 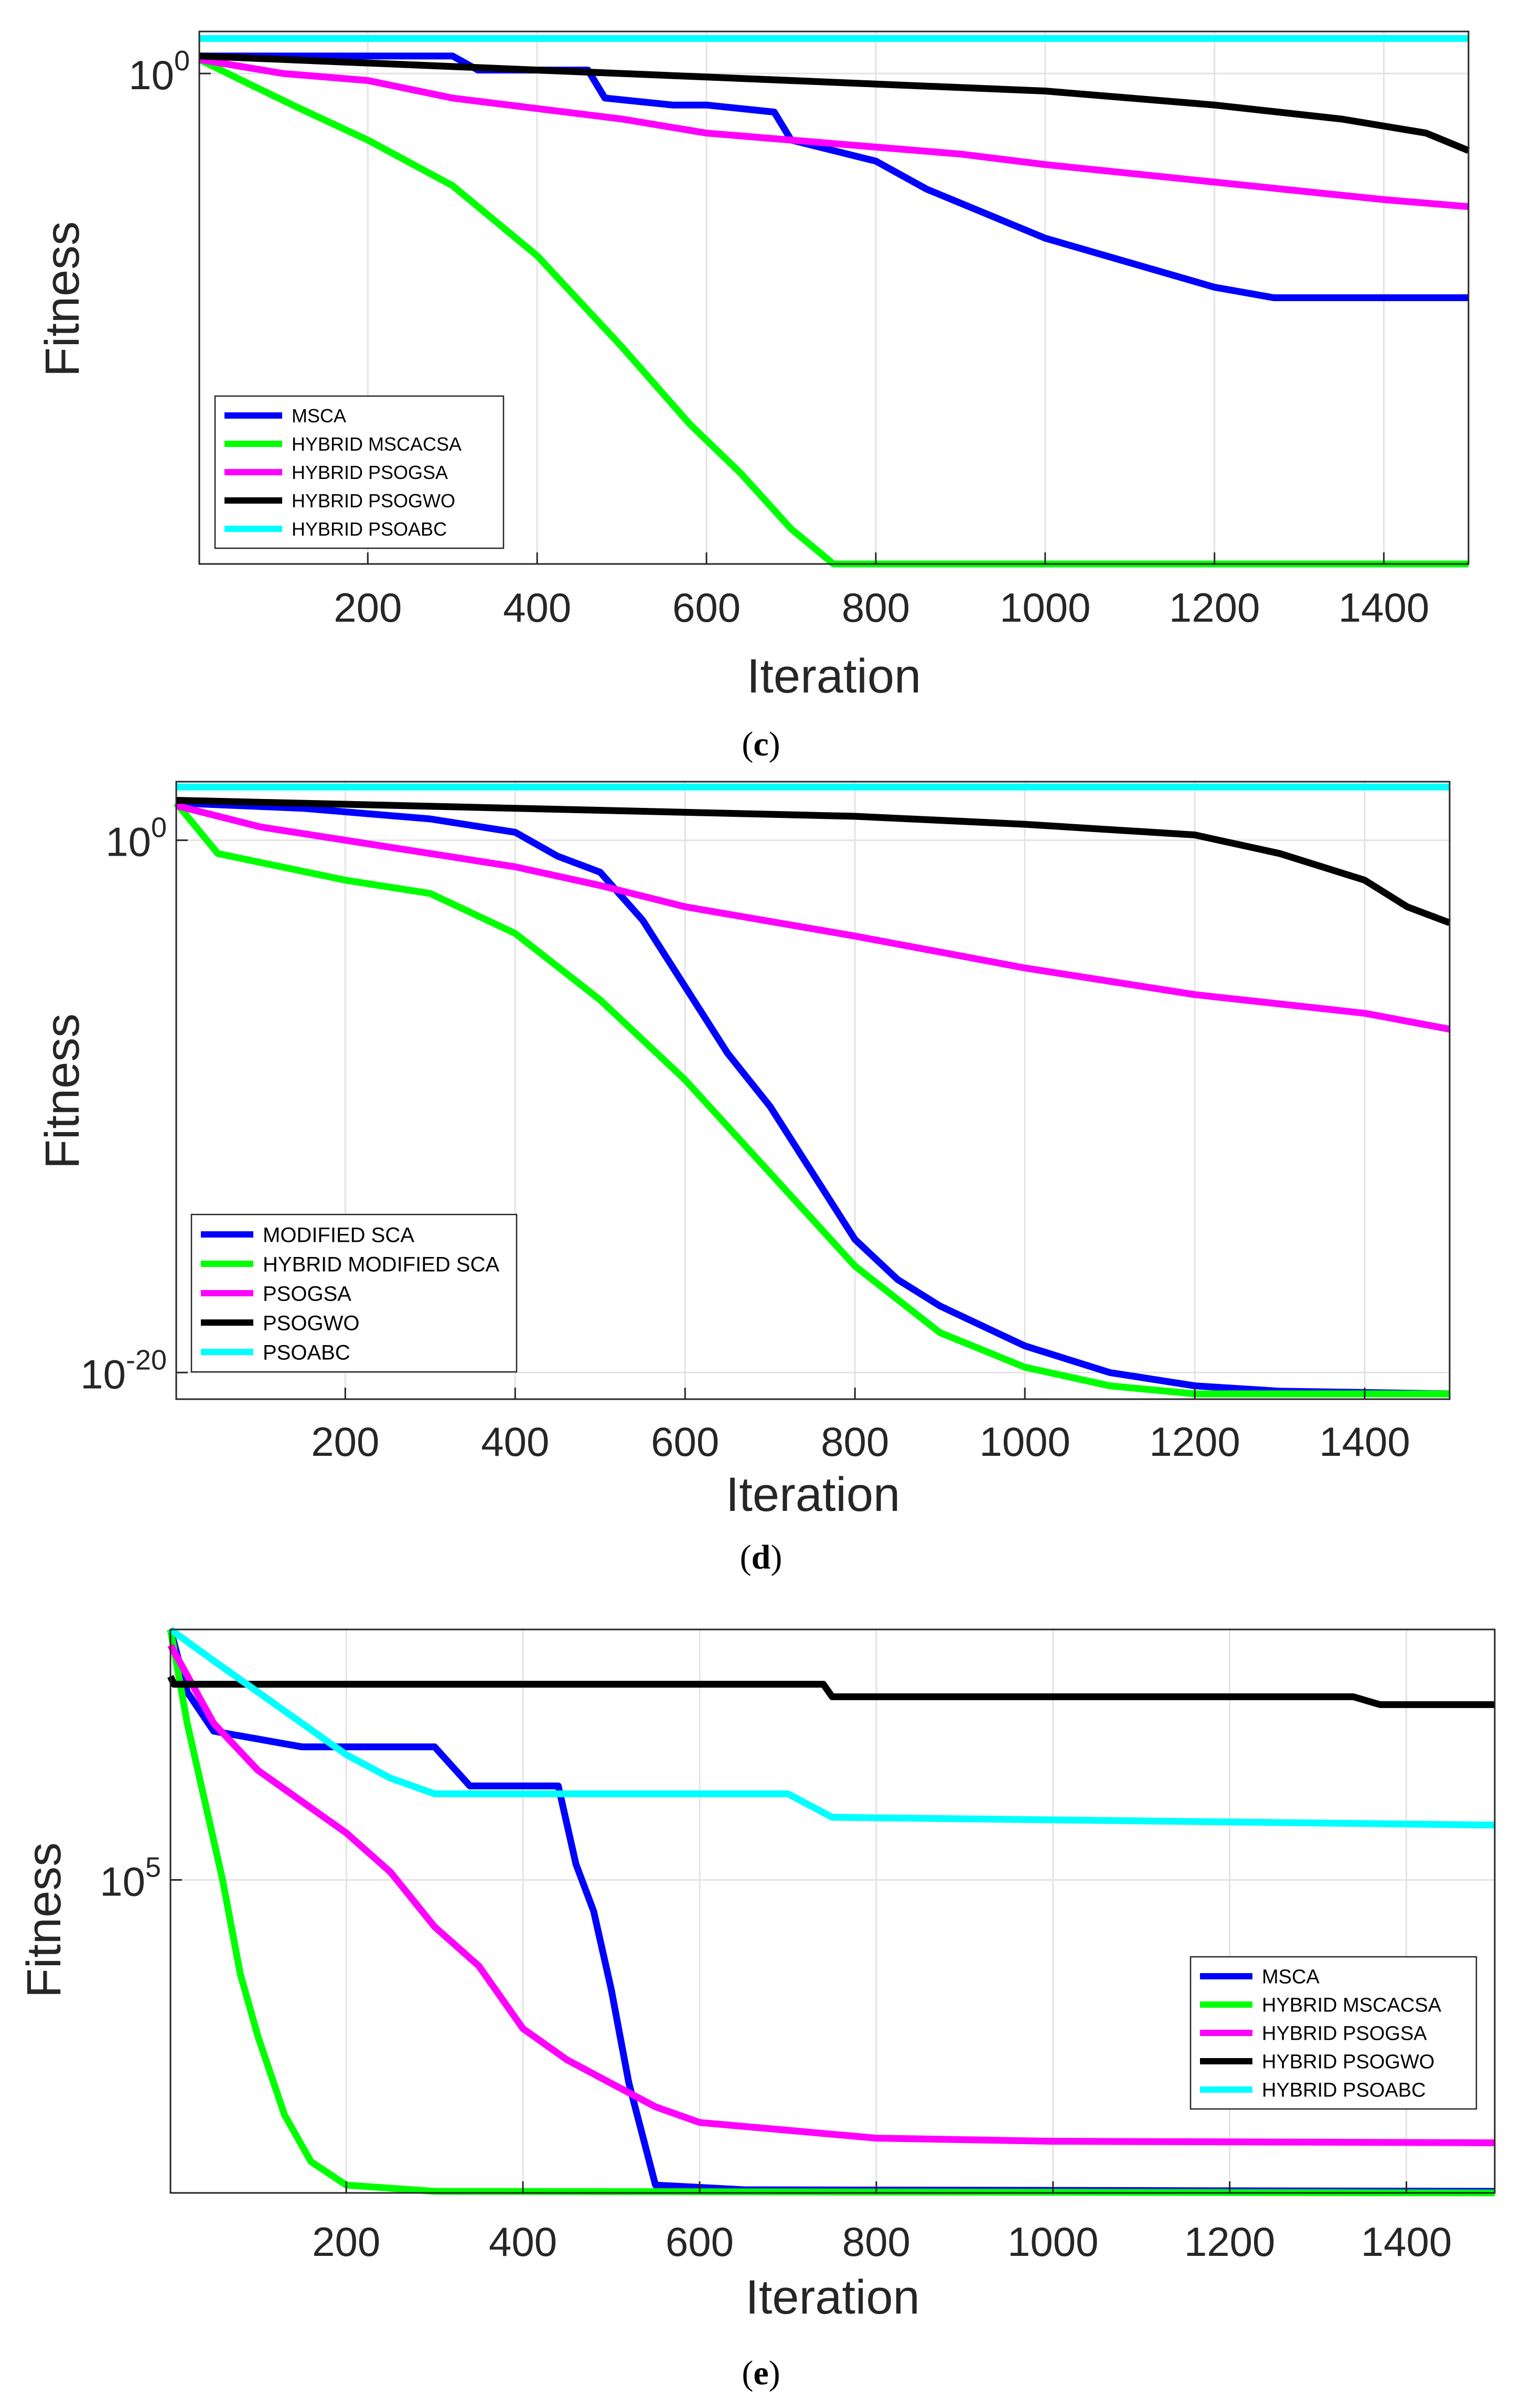 What do you see at coordinates (124, 1370) in the screenshot?
I see `y-tick-label: 10⁻²⁰` at bounding box center [124, 1370].